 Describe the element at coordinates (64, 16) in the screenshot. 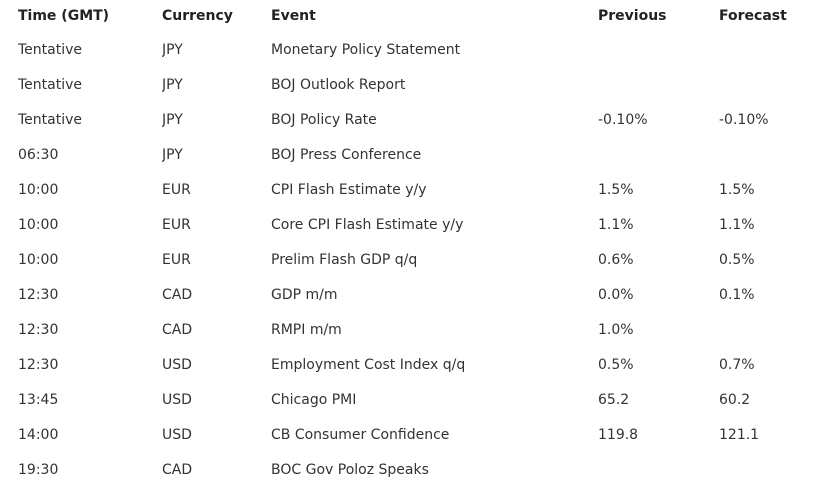

I see `header-time: Time (GMT)` at that location.